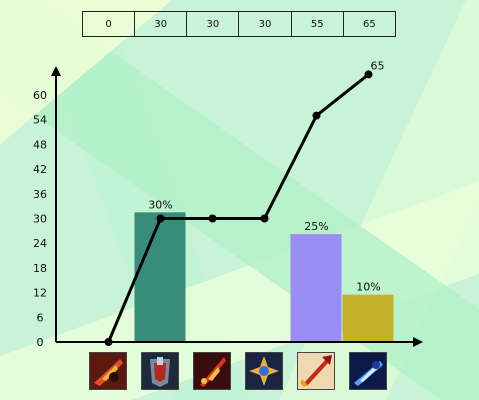 The image size is (479, 400). I want to click on y-axis-arrow, so click(56, 71).